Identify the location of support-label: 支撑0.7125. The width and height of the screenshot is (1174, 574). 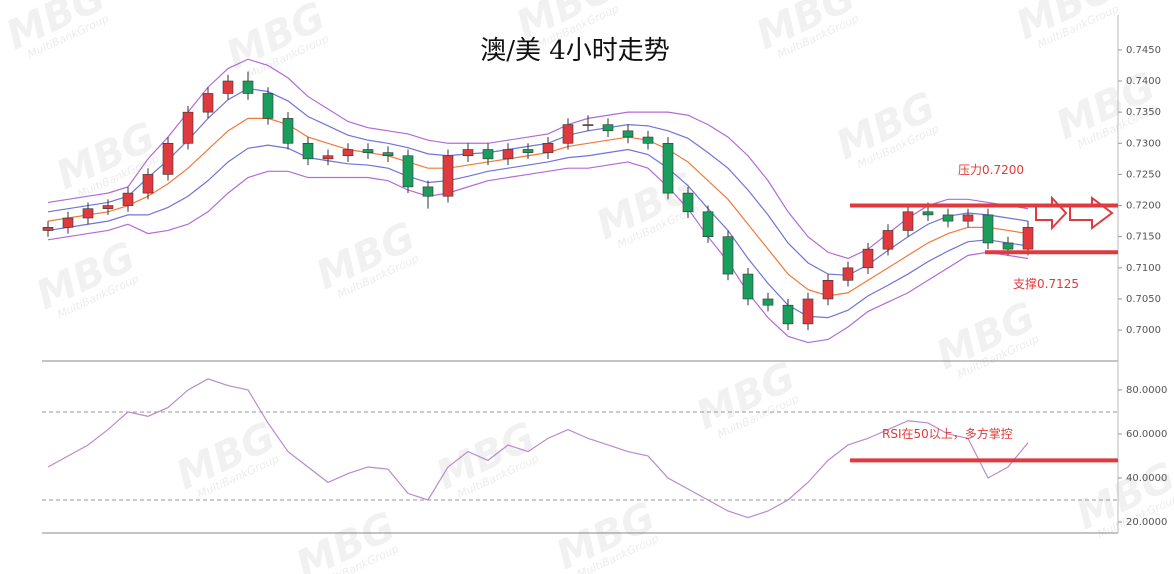
(1046, 283).